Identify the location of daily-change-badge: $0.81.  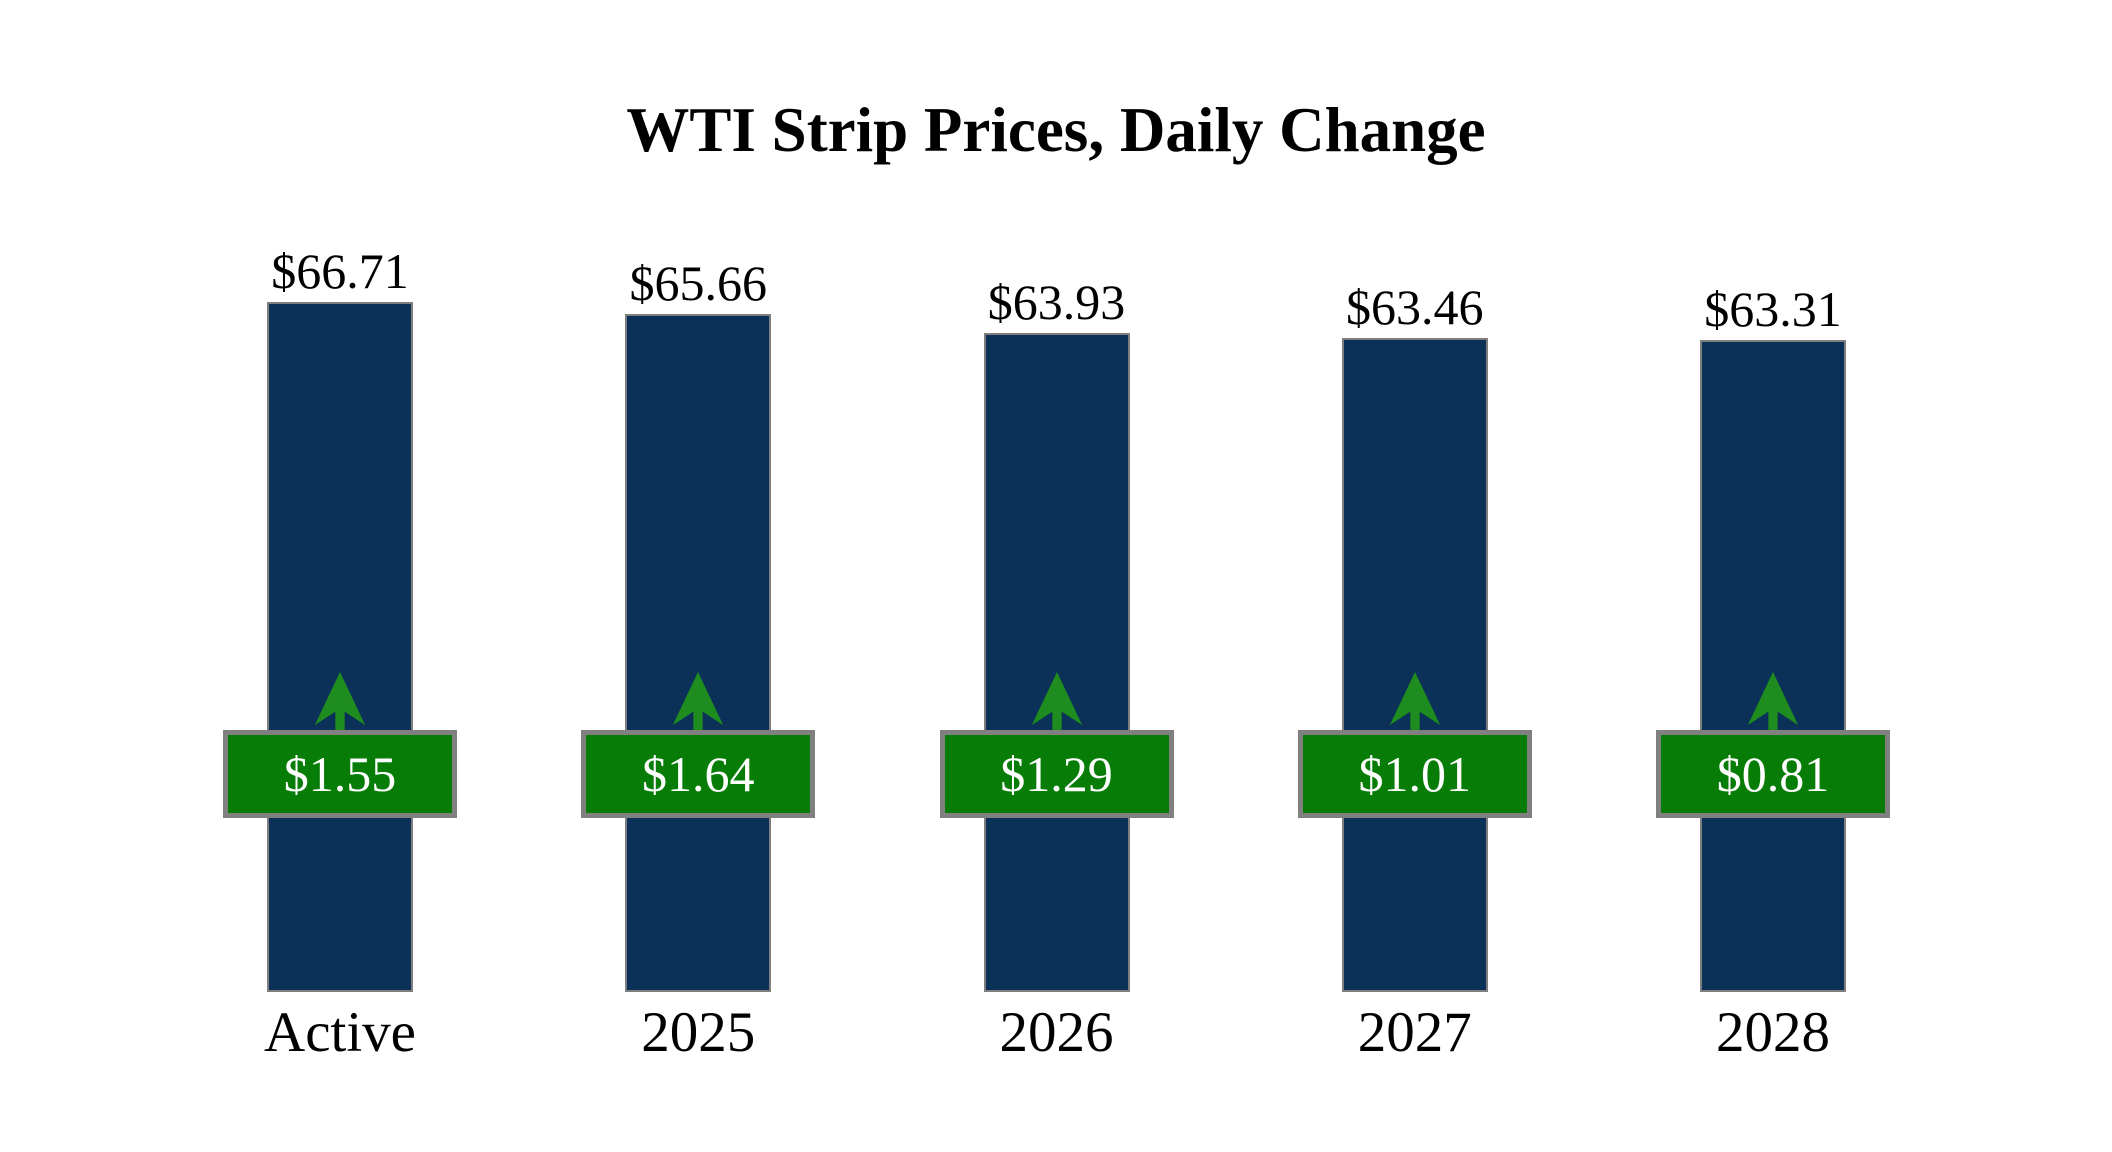
(1773, 774).